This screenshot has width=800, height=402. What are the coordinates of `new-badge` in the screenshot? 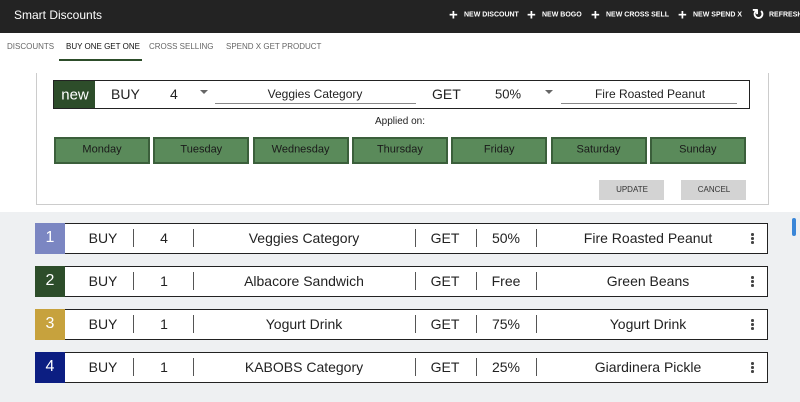 It's located at (74, 94).